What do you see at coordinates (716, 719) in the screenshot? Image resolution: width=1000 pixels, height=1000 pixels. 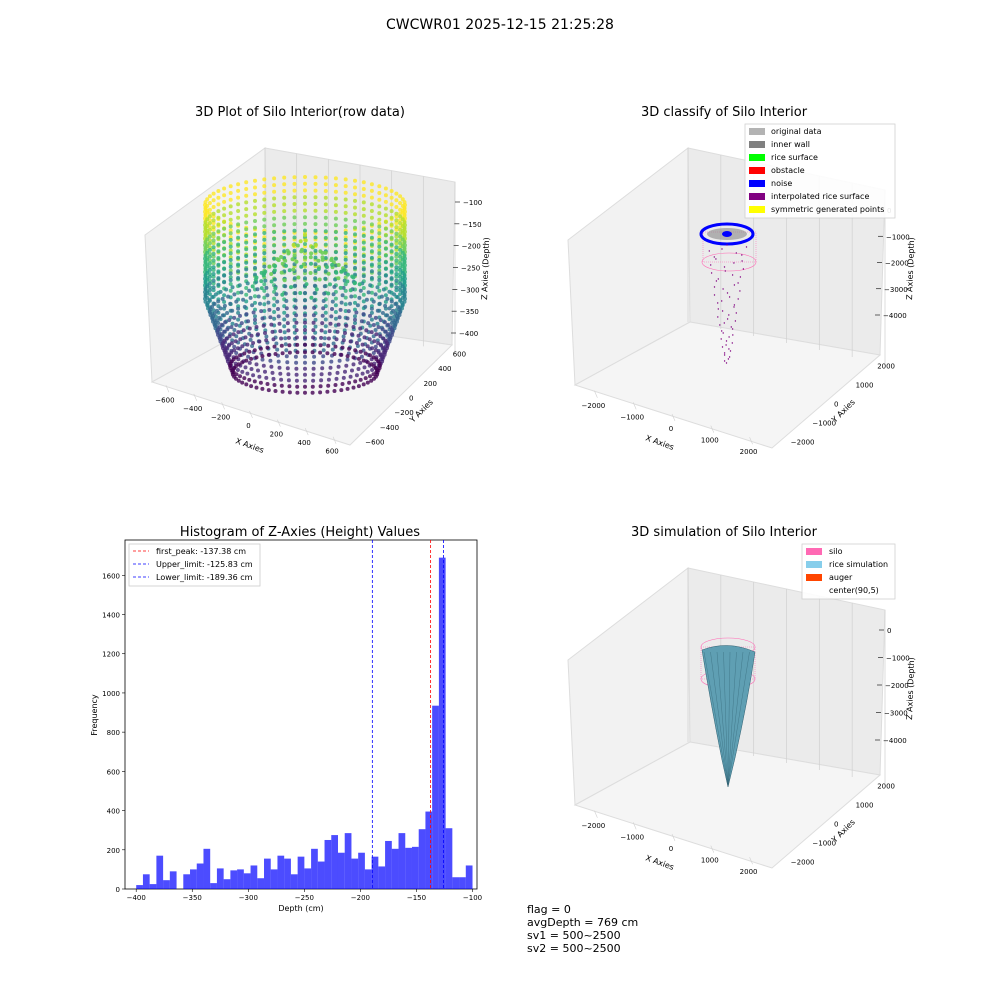 I see `mesh-line` at bounding box center [716, 719].